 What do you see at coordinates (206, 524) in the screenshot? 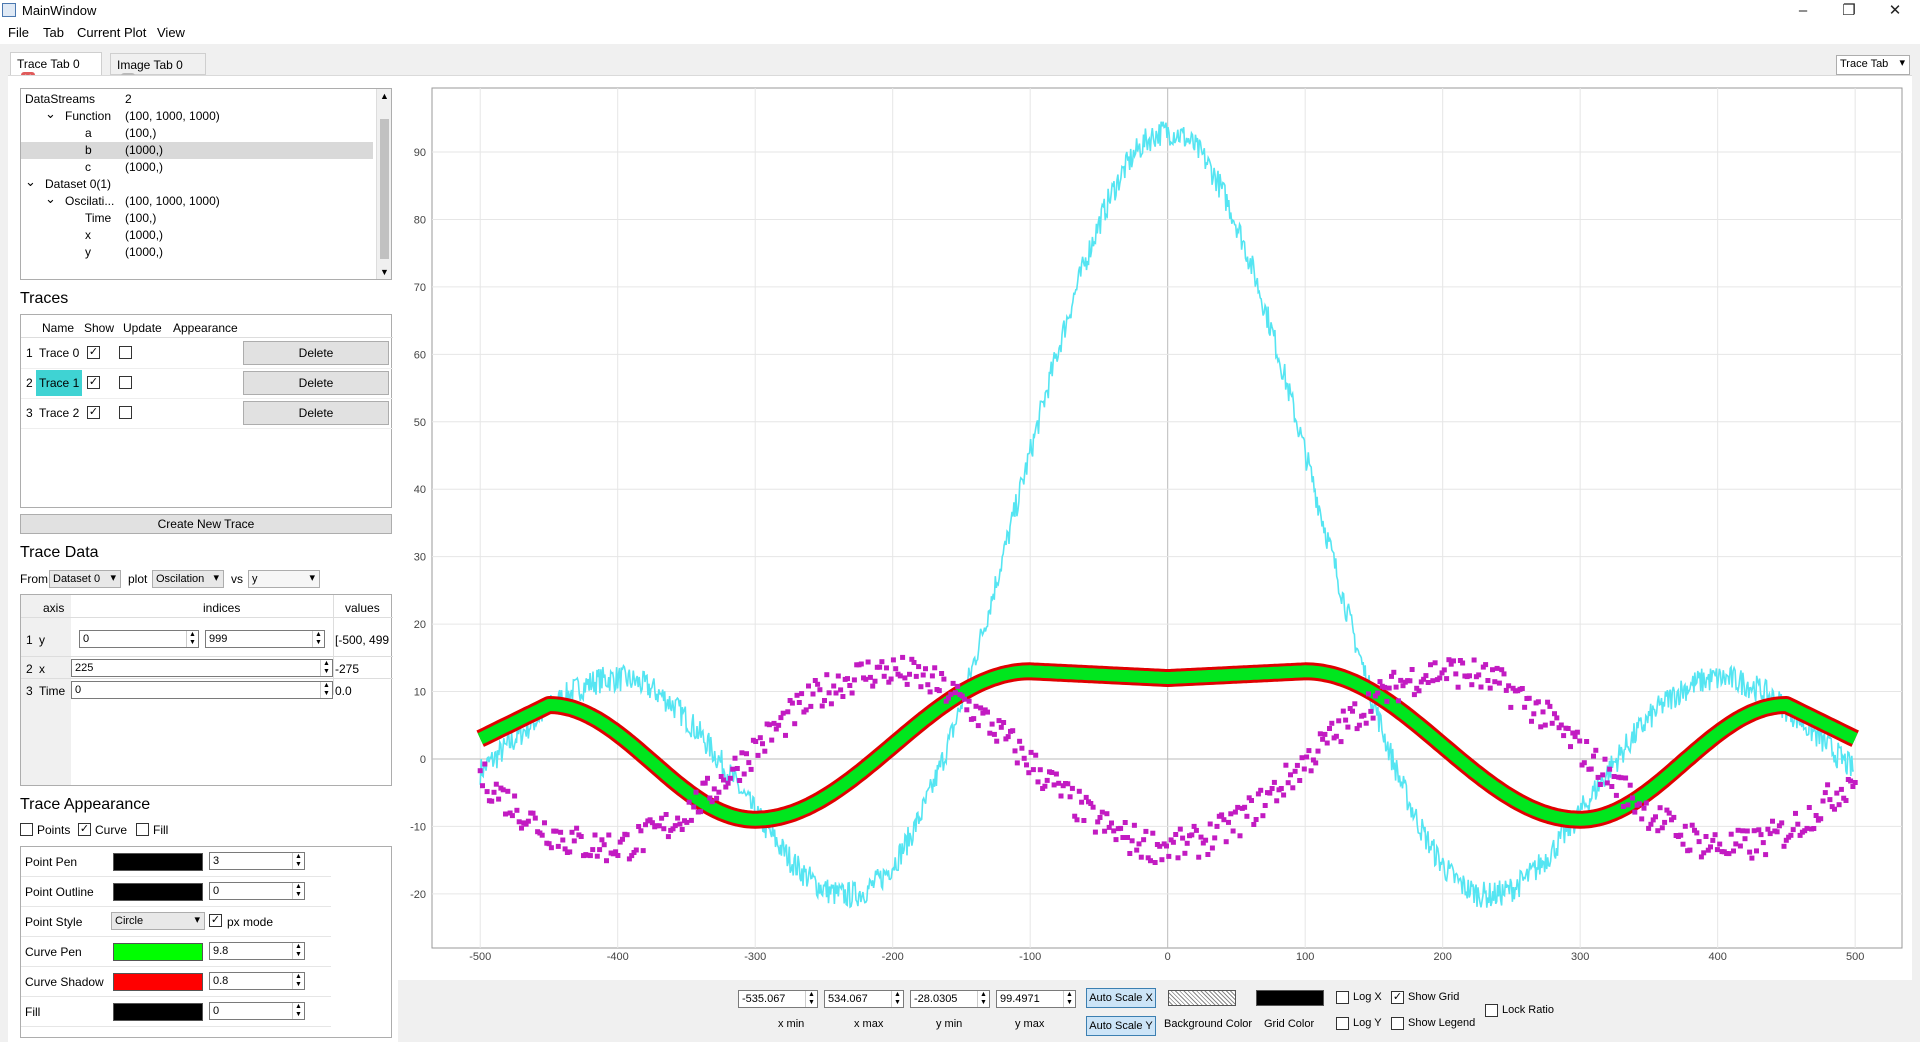
I see `create-new-trace-button: Create New Trace` at bounding box center [206, 524].